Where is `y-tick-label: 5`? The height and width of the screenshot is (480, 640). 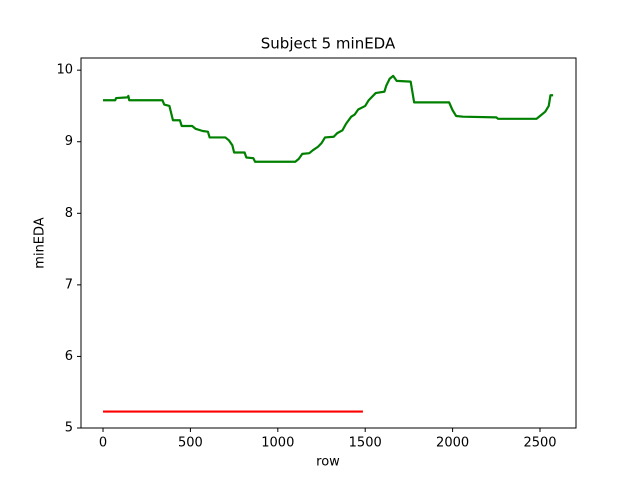
y-tick-label: 5 is located at coordinates (69, 428).